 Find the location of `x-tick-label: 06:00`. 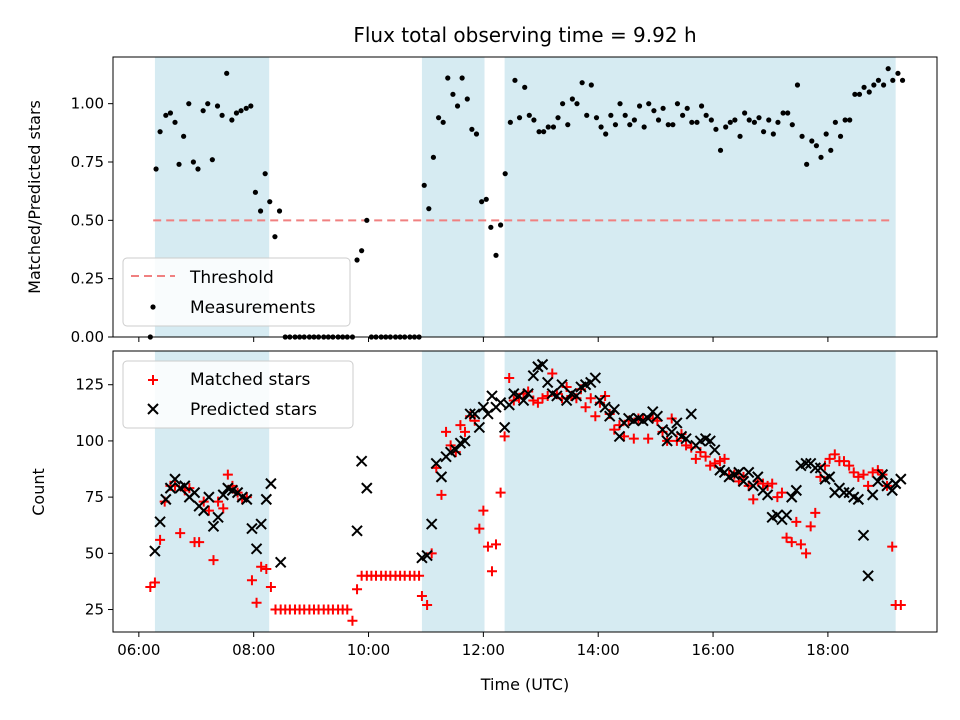

x-tick-label: 06:00 is located at coordinates (138, 650).